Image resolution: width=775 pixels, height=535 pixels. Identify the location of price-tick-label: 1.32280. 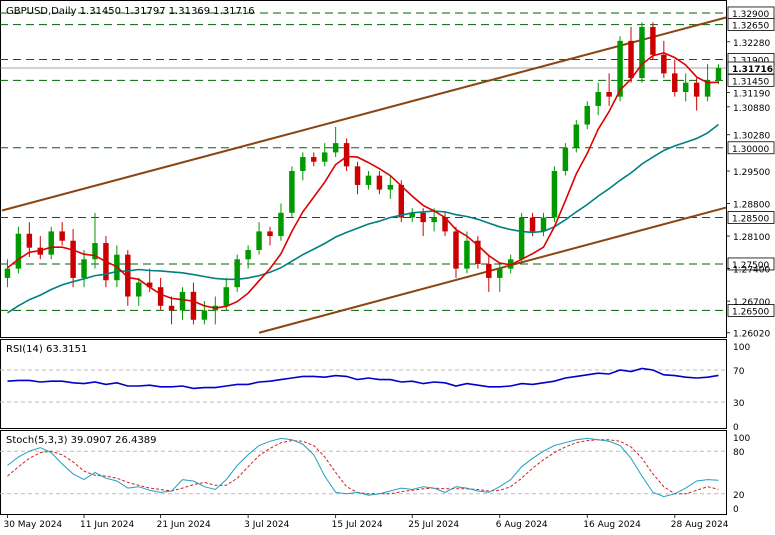
(751, 44).